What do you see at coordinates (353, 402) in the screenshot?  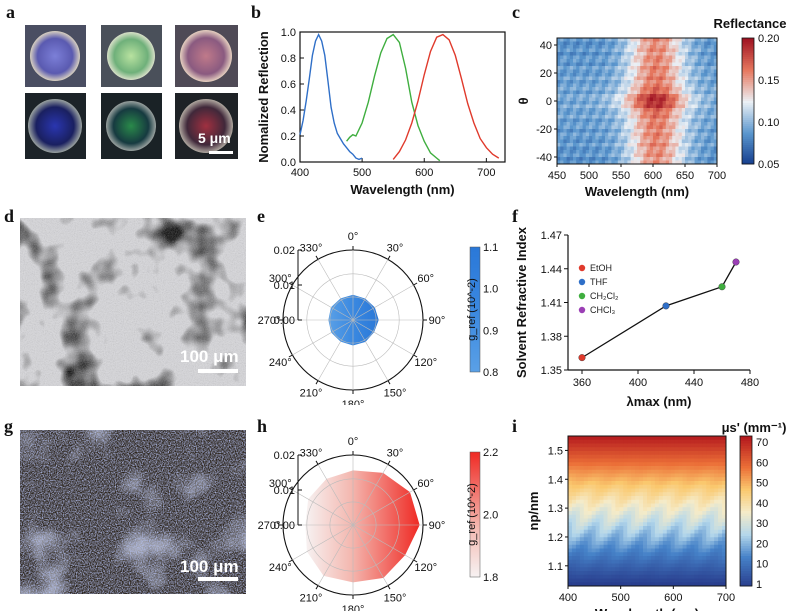 I see `chart-e-angle-label: 180°` at bounding box center [353, 402].